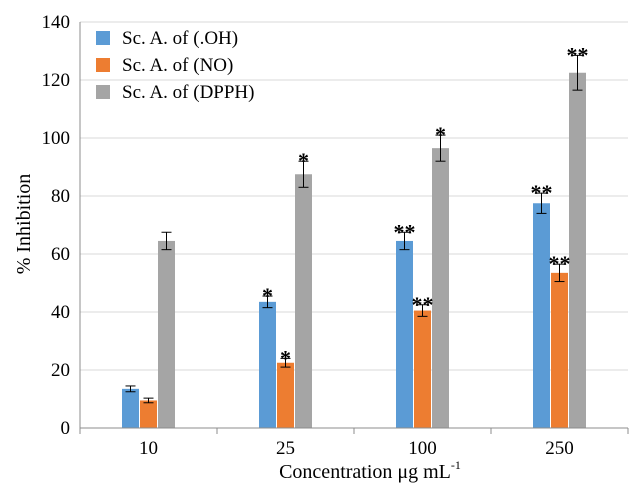 The height and width of the screenshot is (484, 632). I want to click on x-tick-label: 10, so click(148, 448).